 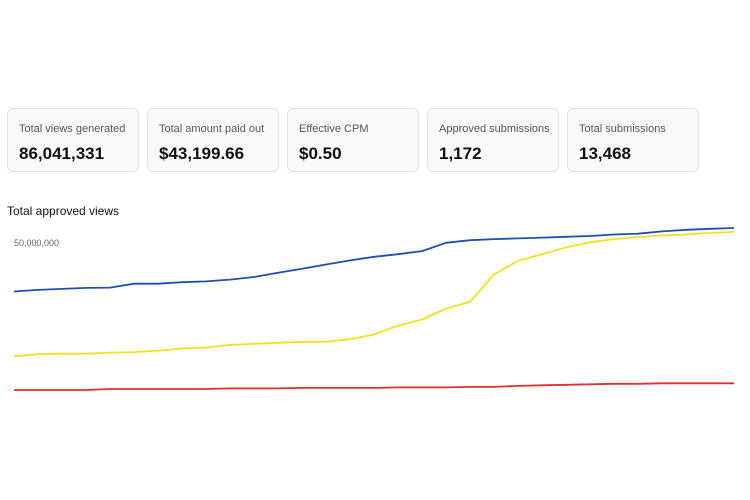 I want to click on y-tick-label: 50,000,000, so click(x=36, y=243).